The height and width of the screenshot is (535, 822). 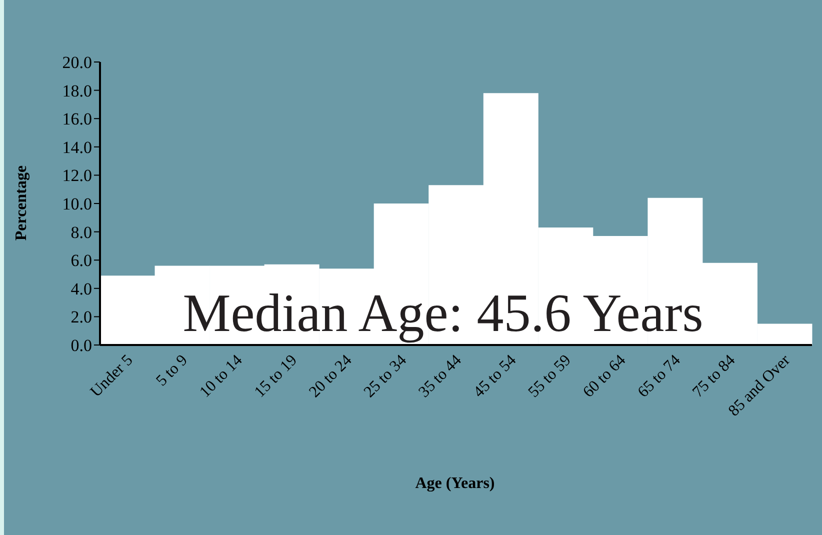 What do you see at coordinates (495, 376) in the screenshot?
I see `x-tick-label: 45 to 54` at bounding box center [495, 376].